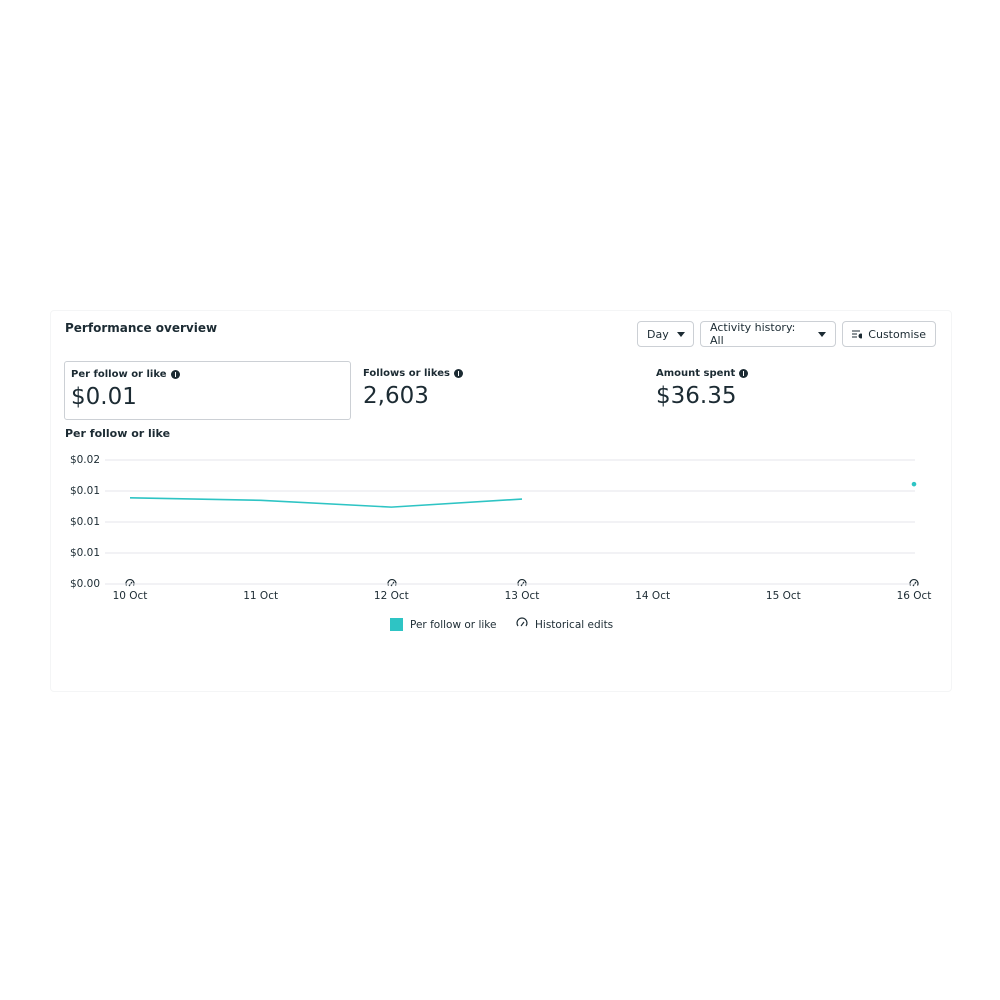 This screenshot has height=1000, width=1000. What do you see at coordinates (914, 484) in the screenshot?
I see `point` at bounding box center [914, 484].